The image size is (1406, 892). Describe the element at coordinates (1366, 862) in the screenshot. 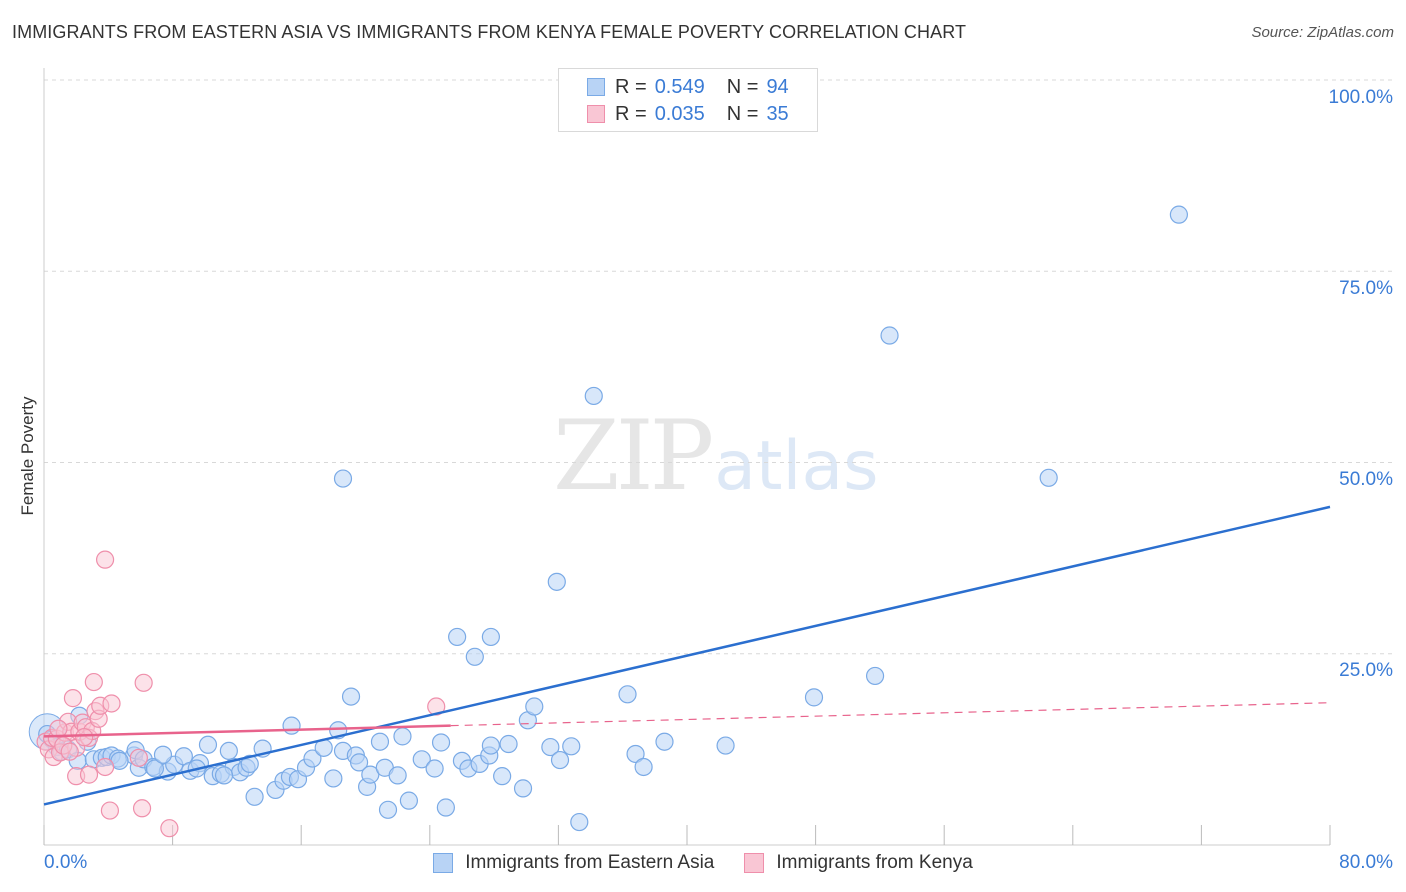

I see `x-tick-label: 80.0%` at that location.